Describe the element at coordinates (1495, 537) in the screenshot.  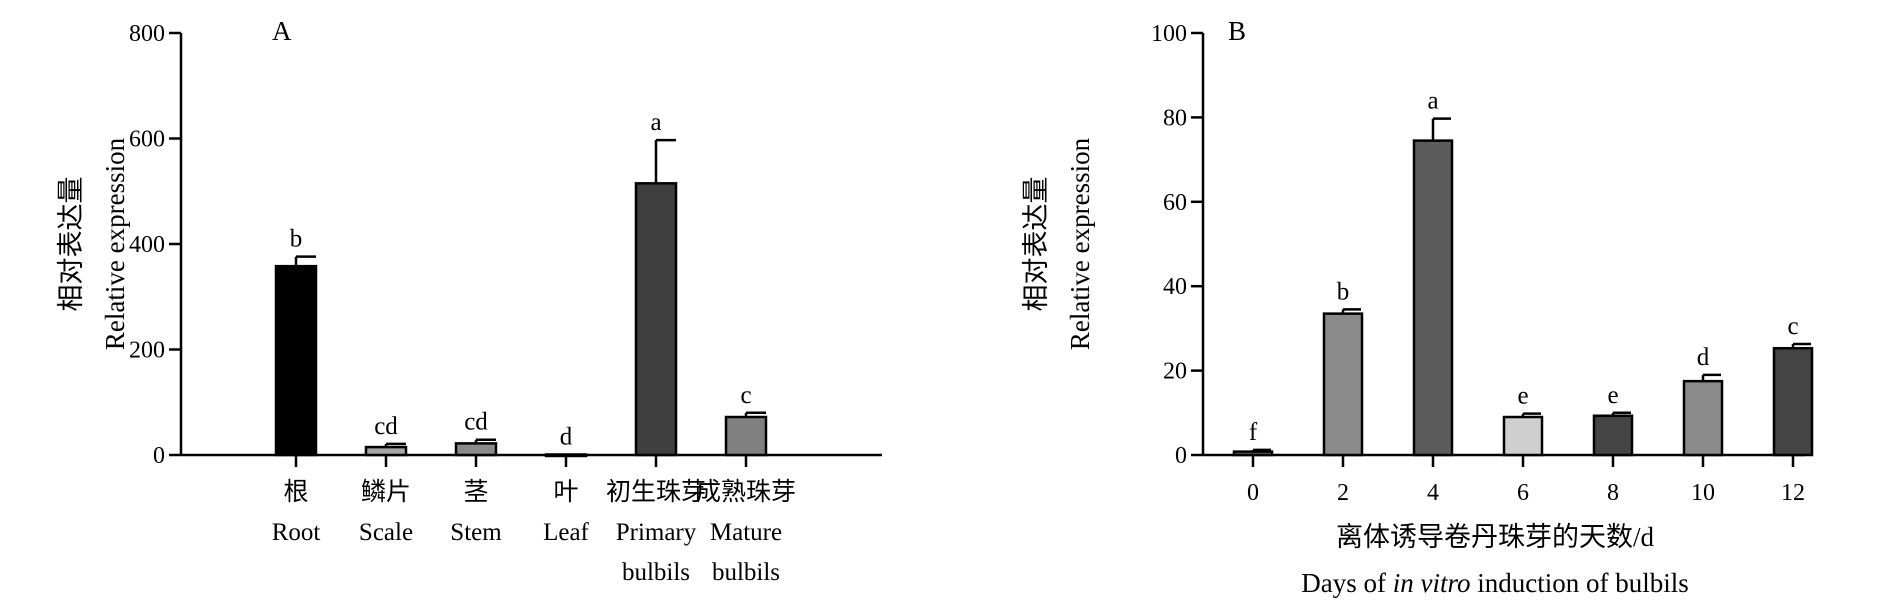
I see `x-axis-title-cn: 离体诱导卷丹珠芽的天数/d` at that location.